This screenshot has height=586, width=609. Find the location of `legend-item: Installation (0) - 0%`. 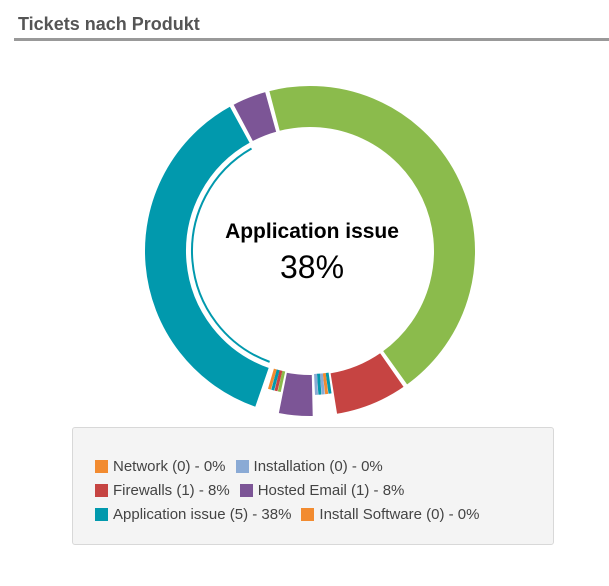

legend-item: Installation (0) - 0% is located at coordinates (309, 466).